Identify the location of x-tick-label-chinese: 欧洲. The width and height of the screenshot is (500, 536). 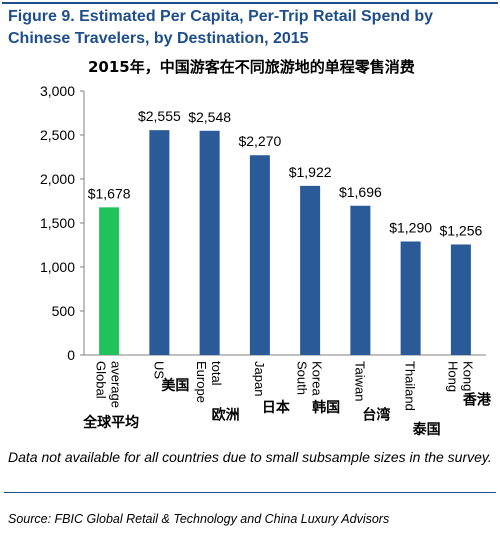
(226, 414).